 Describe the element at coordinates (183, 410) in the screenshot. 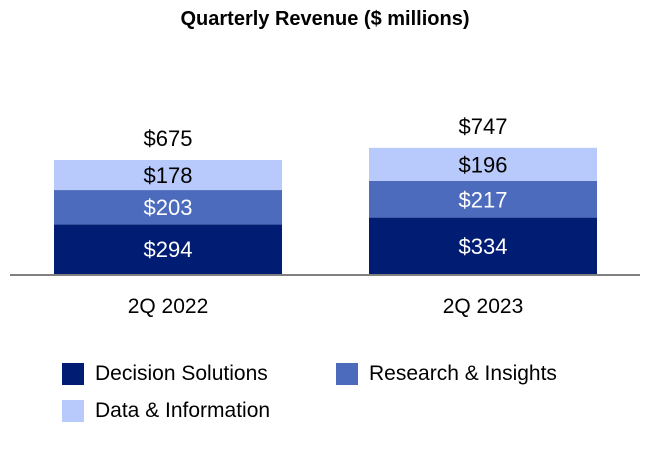

I see `legend-label: Data & Information` at that location.